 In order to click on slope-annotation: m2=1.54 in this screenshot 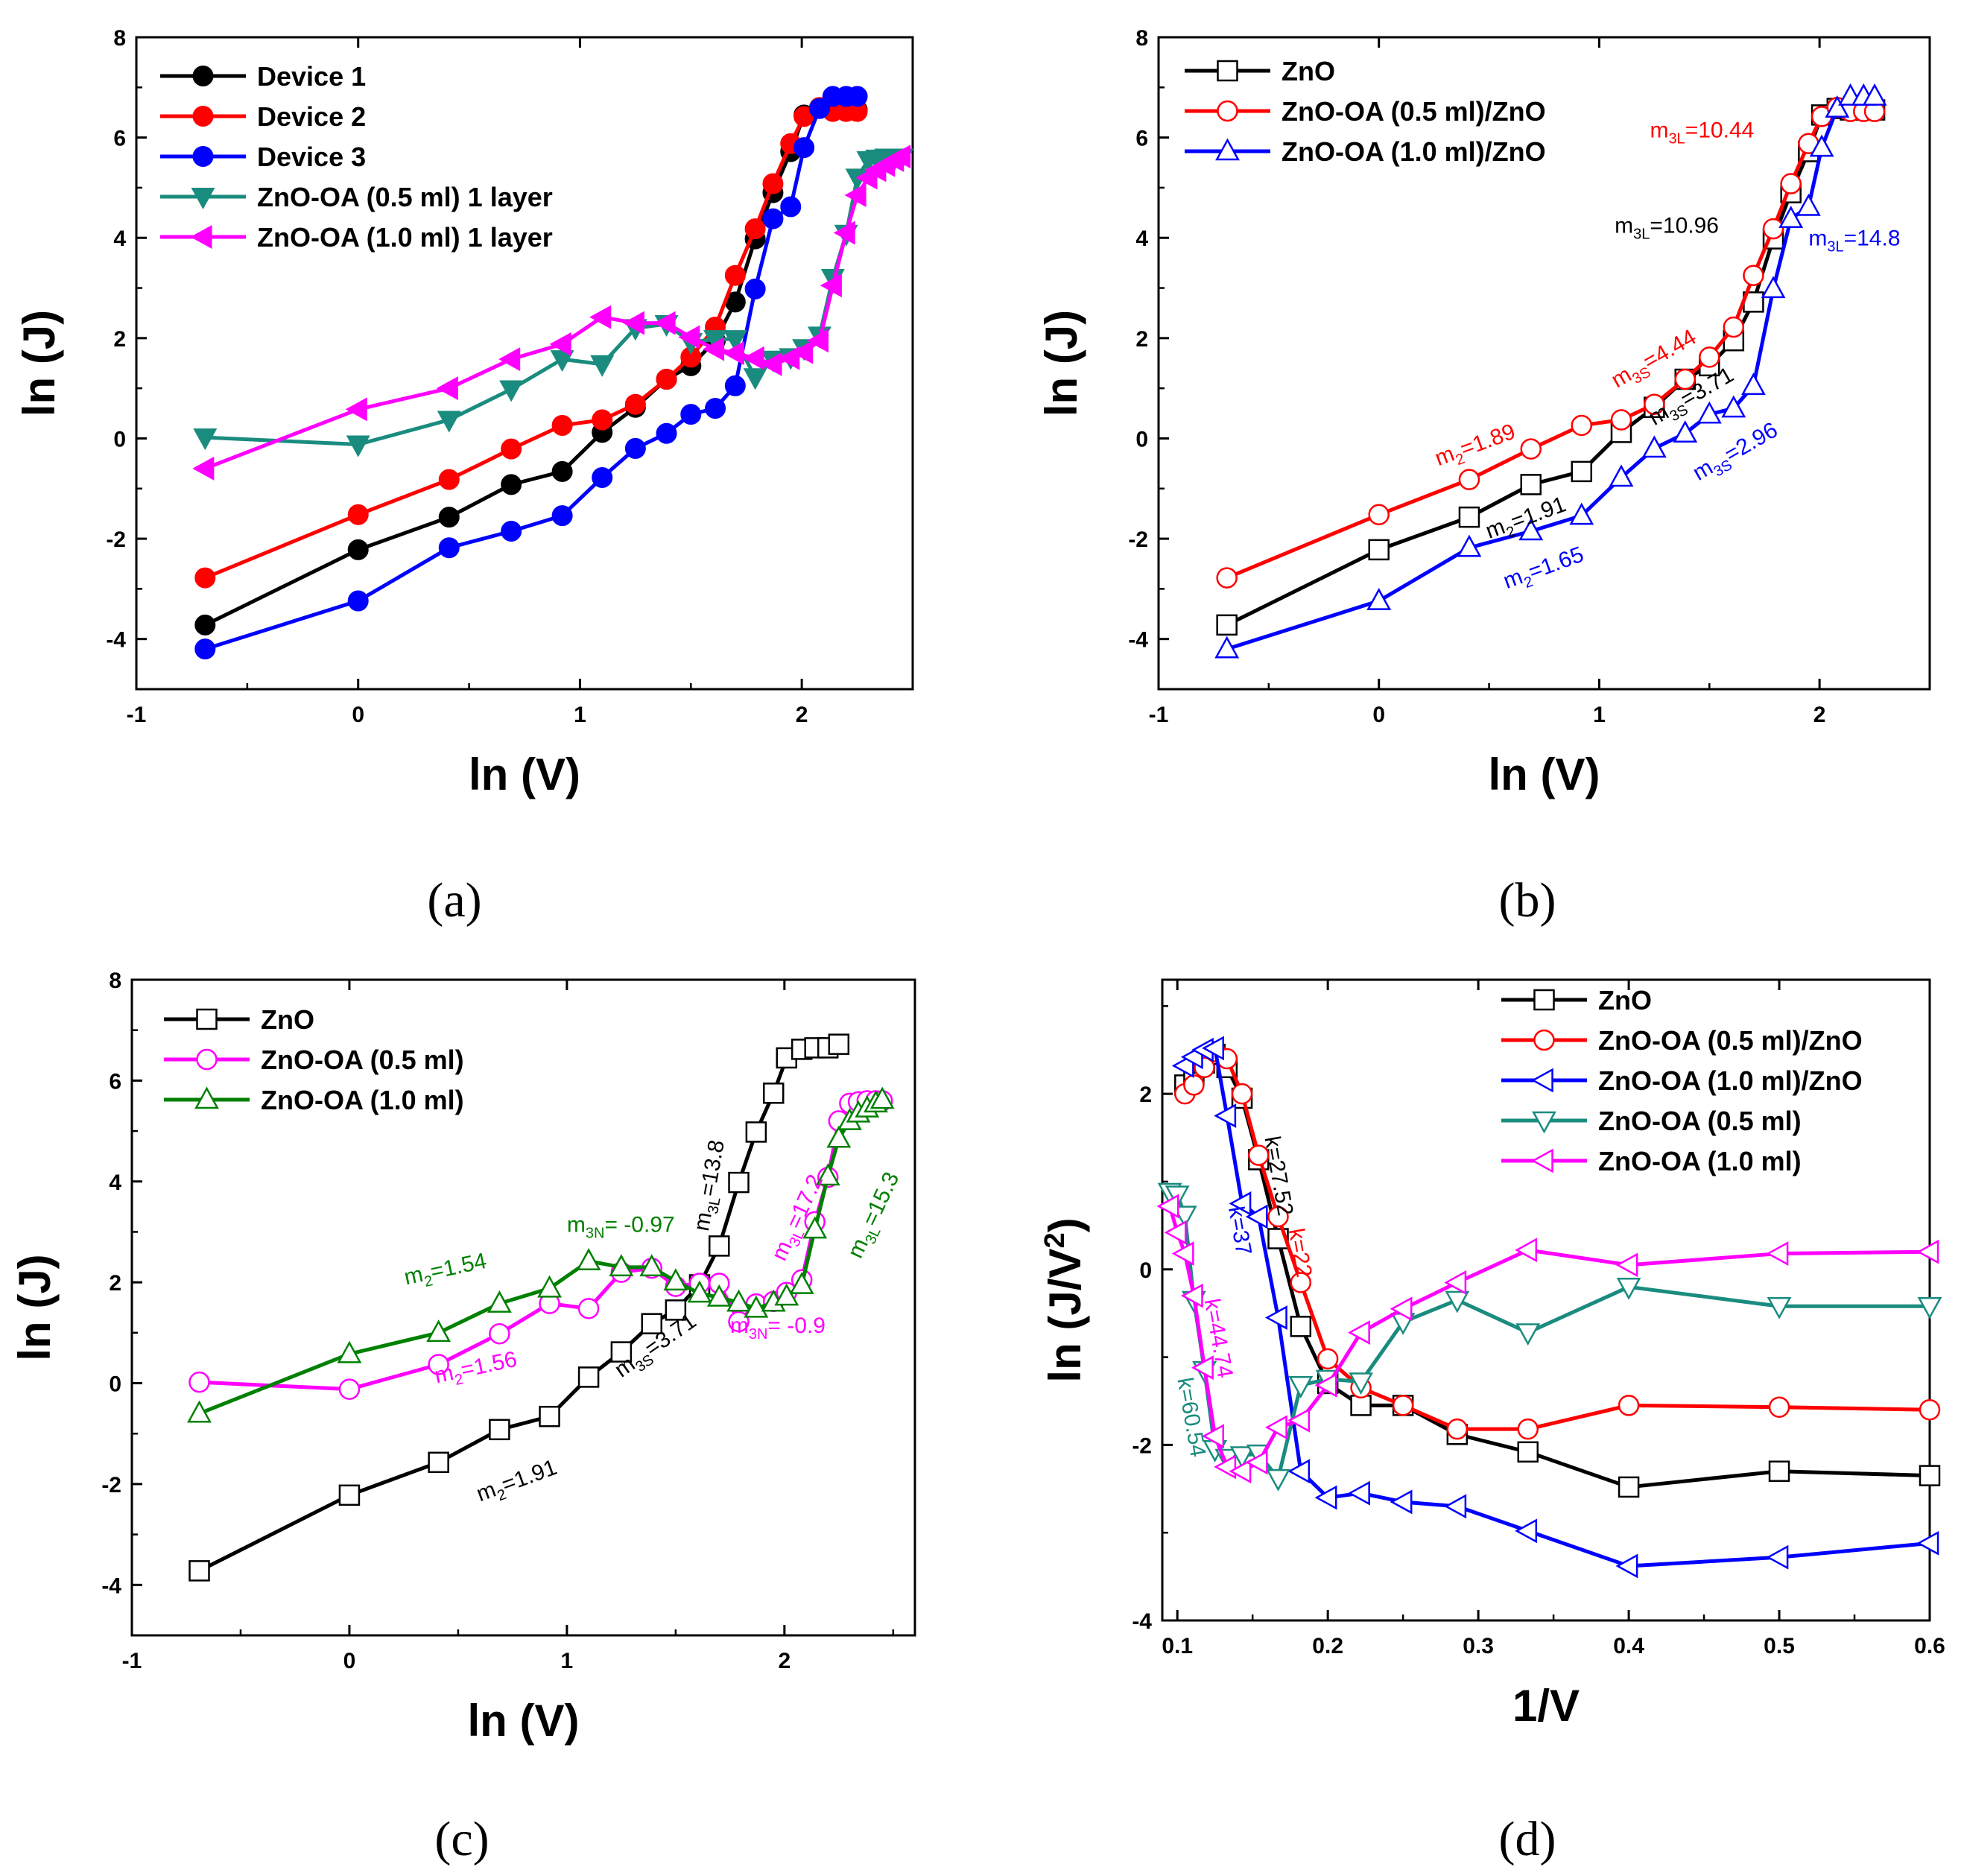, I will do `click(446, 1272)`.